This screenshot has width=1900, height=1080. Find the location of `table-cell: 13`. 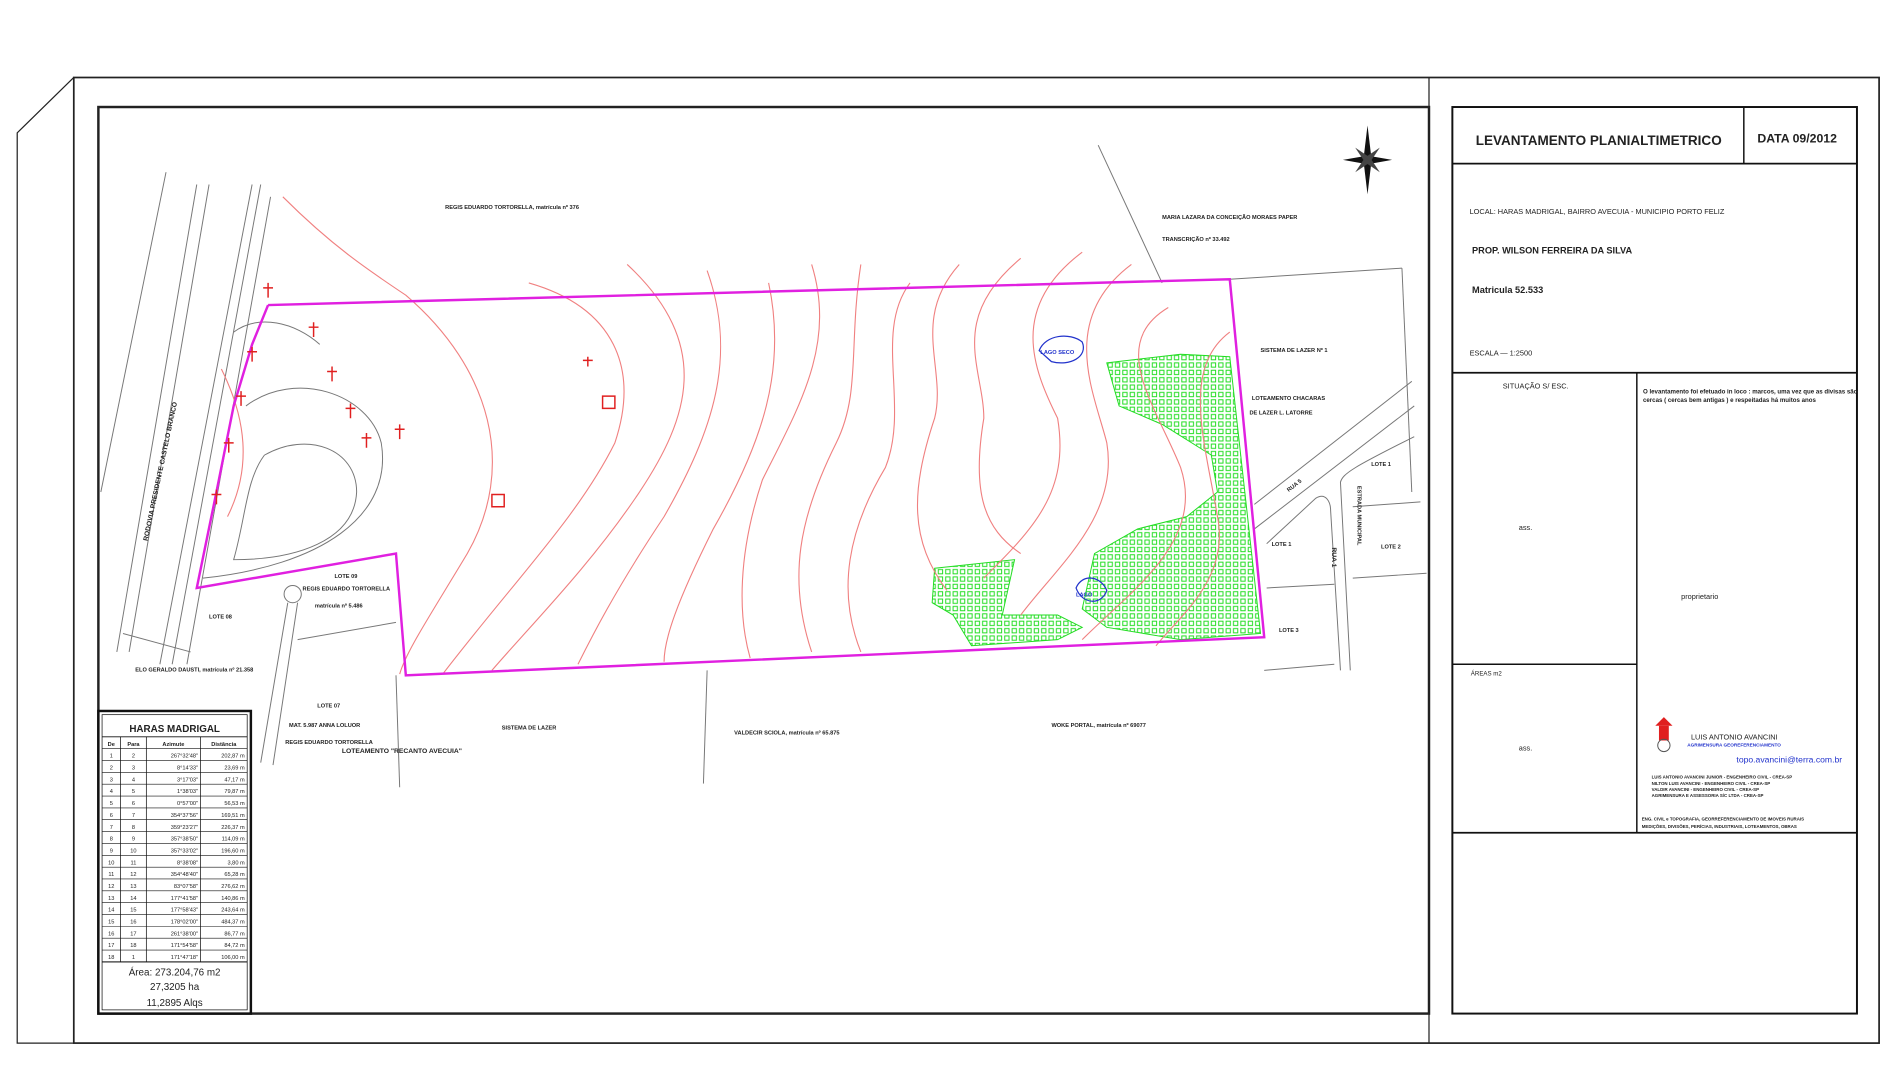

table-cell: 13 is located at coordinates (133, 887).